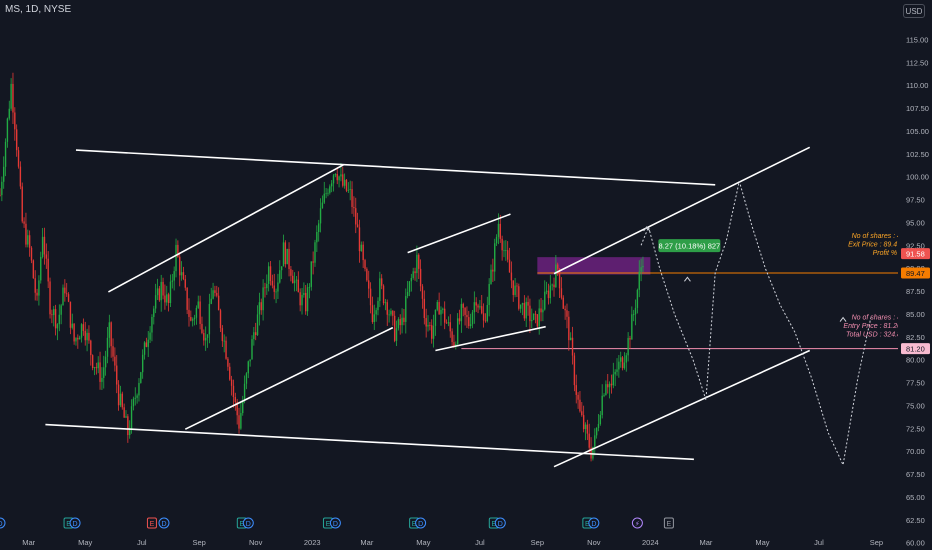 The image size is (932, 550). What do you see at coordinates (537, 542) in the screenshot?
I see `time-tick-label: Sep` at bounding box center [537, 542].